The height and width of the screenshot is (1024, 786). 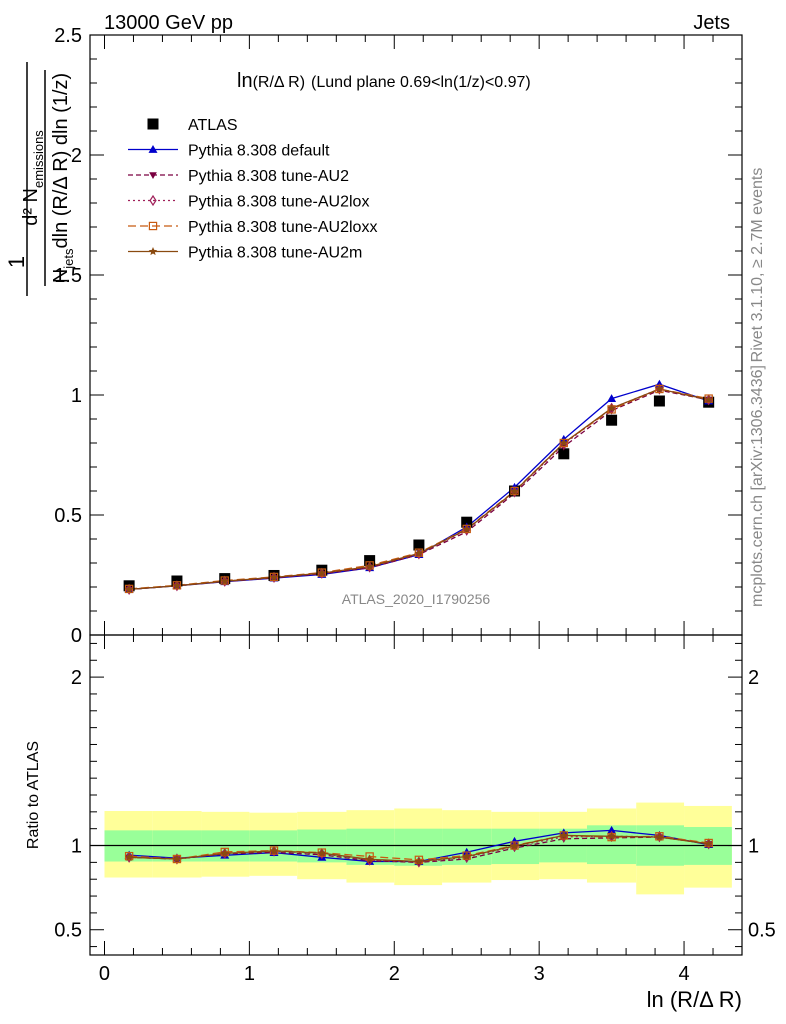 What do you see at coordinates (683, 974) in the screenshot?
I see `xtick-label: 4` at bounding box center [683, 974].